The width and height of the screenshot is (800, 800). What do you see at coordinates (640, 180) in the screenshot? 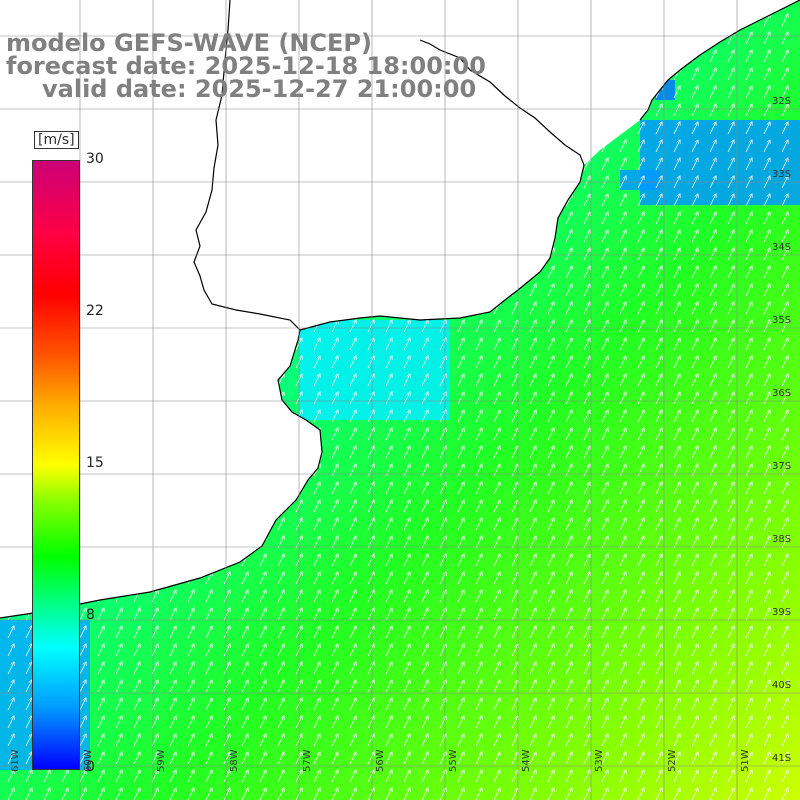
I see `wind-patch` at bounding box center [640, 180].